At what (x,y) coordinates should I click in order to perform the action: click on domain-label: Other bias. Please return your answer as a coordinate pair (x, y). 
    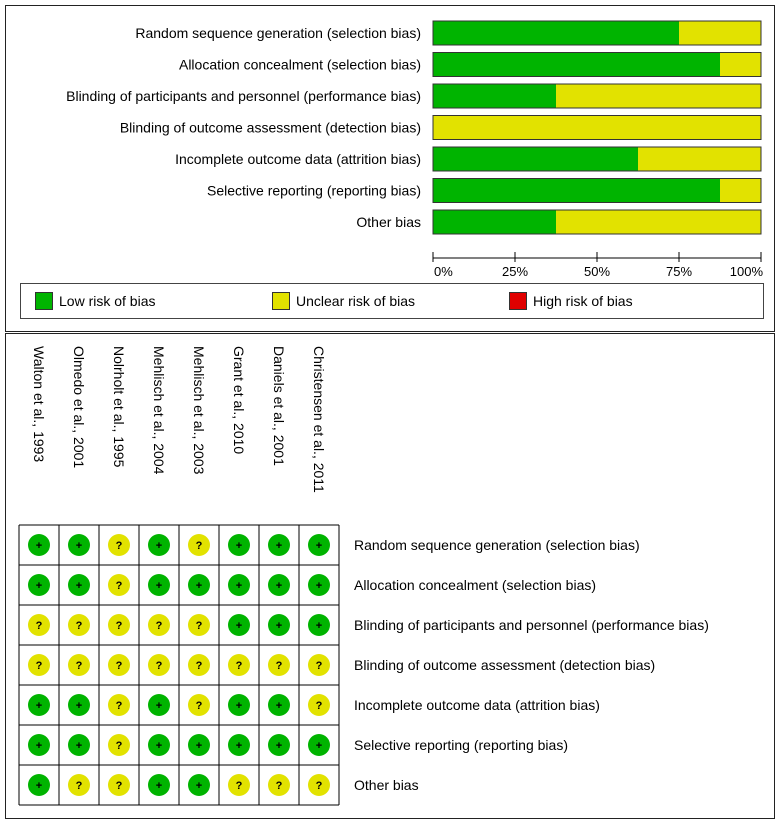
    Looking at the image, I should click on (386, 785).